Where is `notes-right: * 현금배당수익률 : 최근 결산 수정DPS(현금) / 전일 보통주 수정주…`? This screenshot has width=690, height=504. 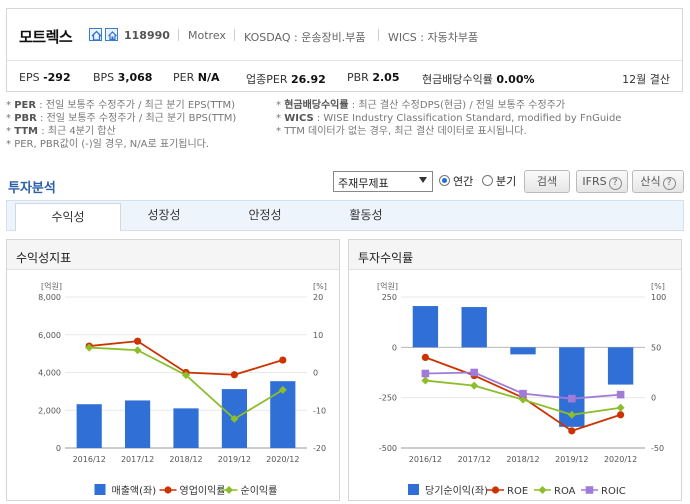
notes-right: * 현금배당수익률 : 최근 결산 수정DPS(현금) / 전일 보통주 수정주… is located at coordinates (448, 118).